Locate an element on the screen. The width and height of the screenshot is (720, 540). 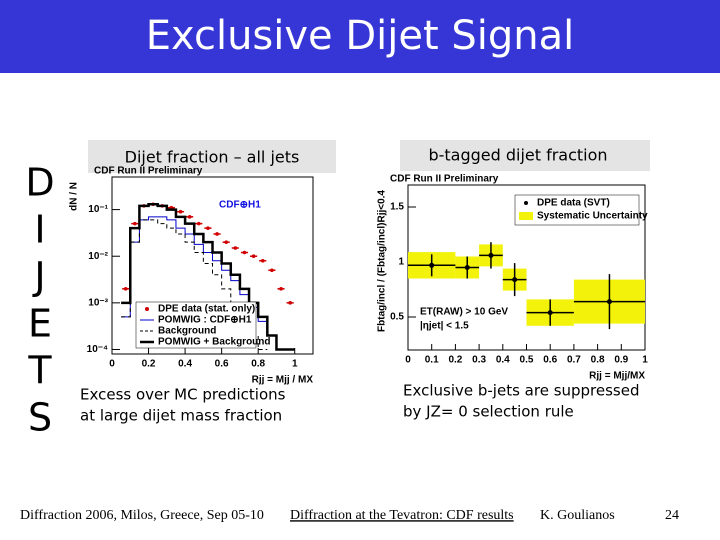
y-axis-label: Fbtag/incl / (Fbtag/incl)Rjj<0.4 is located at coordinates (382, 261).